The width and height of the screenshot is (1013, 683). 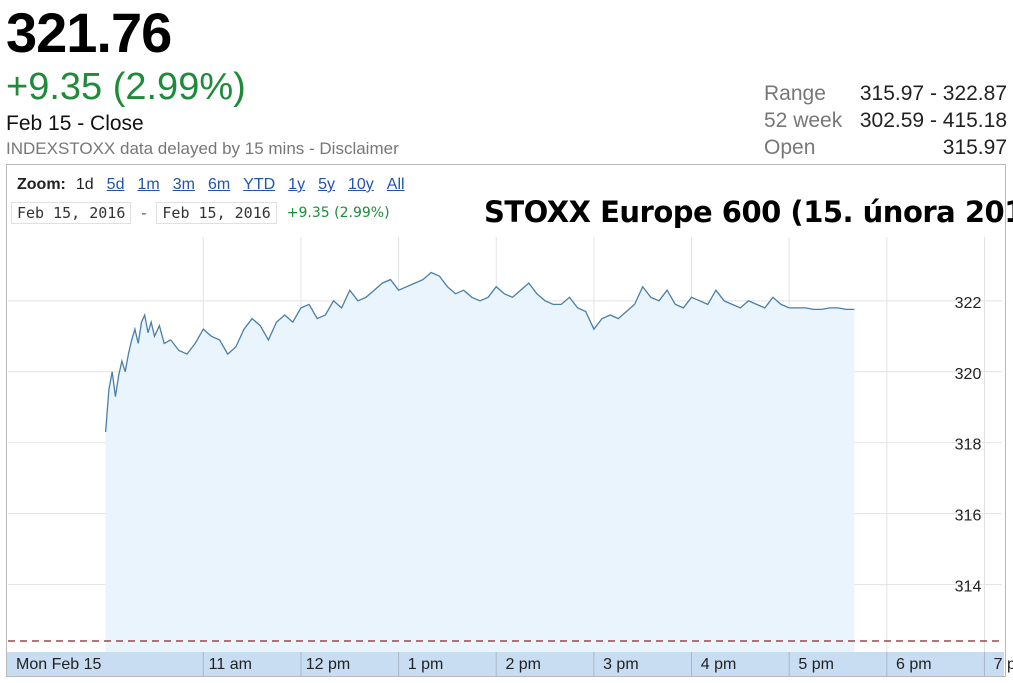 I want to click on x-axis-bar, so click(x=505, y=664).